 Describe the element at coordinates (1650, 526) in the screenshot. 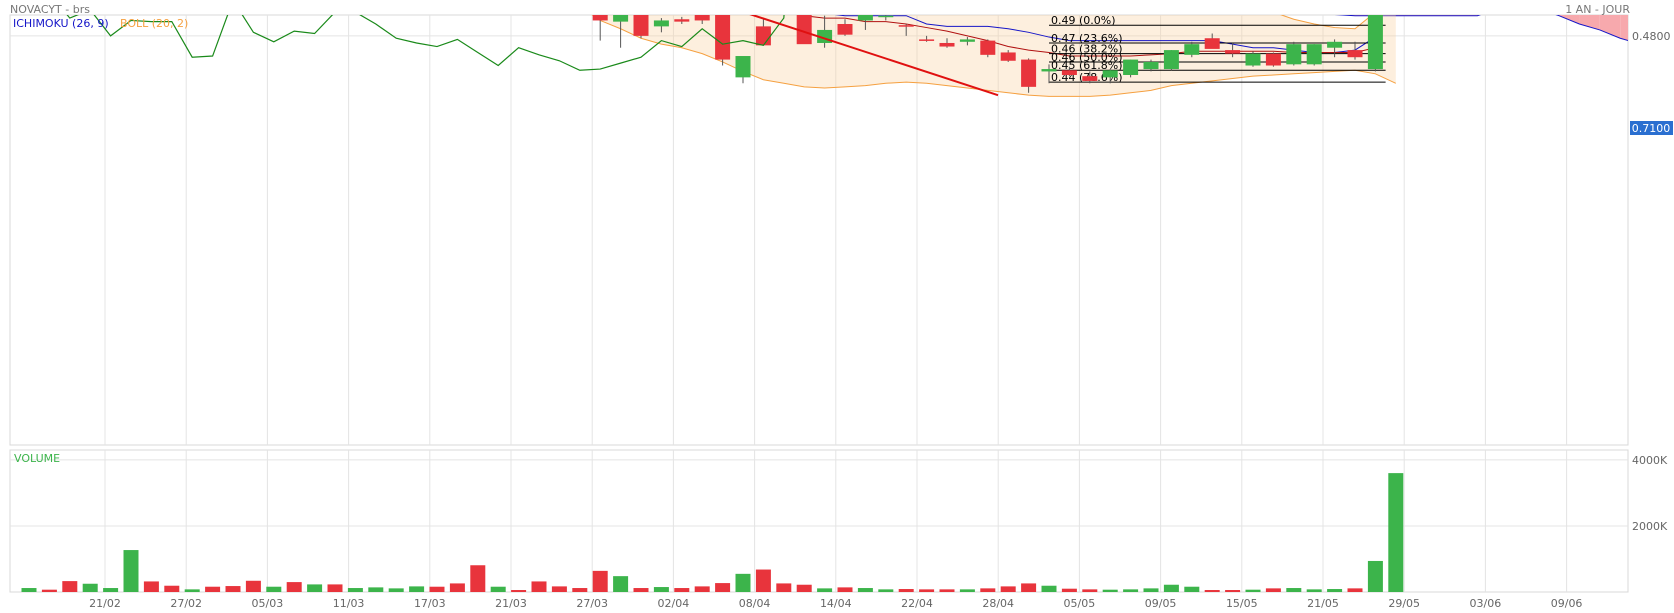

I see `volume-tick-label: 2000K` at that location.